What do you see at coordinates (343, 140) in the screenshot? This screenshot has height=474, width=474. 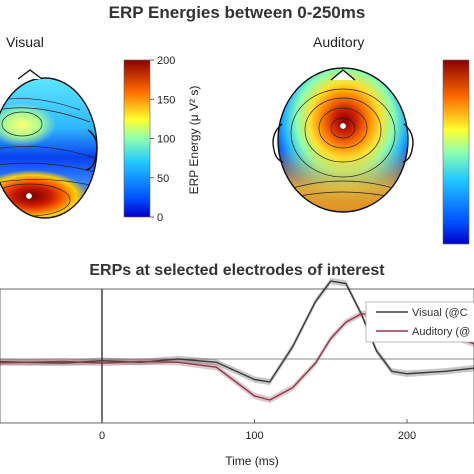 I see `topomap-auditory` at bounding box center [343, 140].